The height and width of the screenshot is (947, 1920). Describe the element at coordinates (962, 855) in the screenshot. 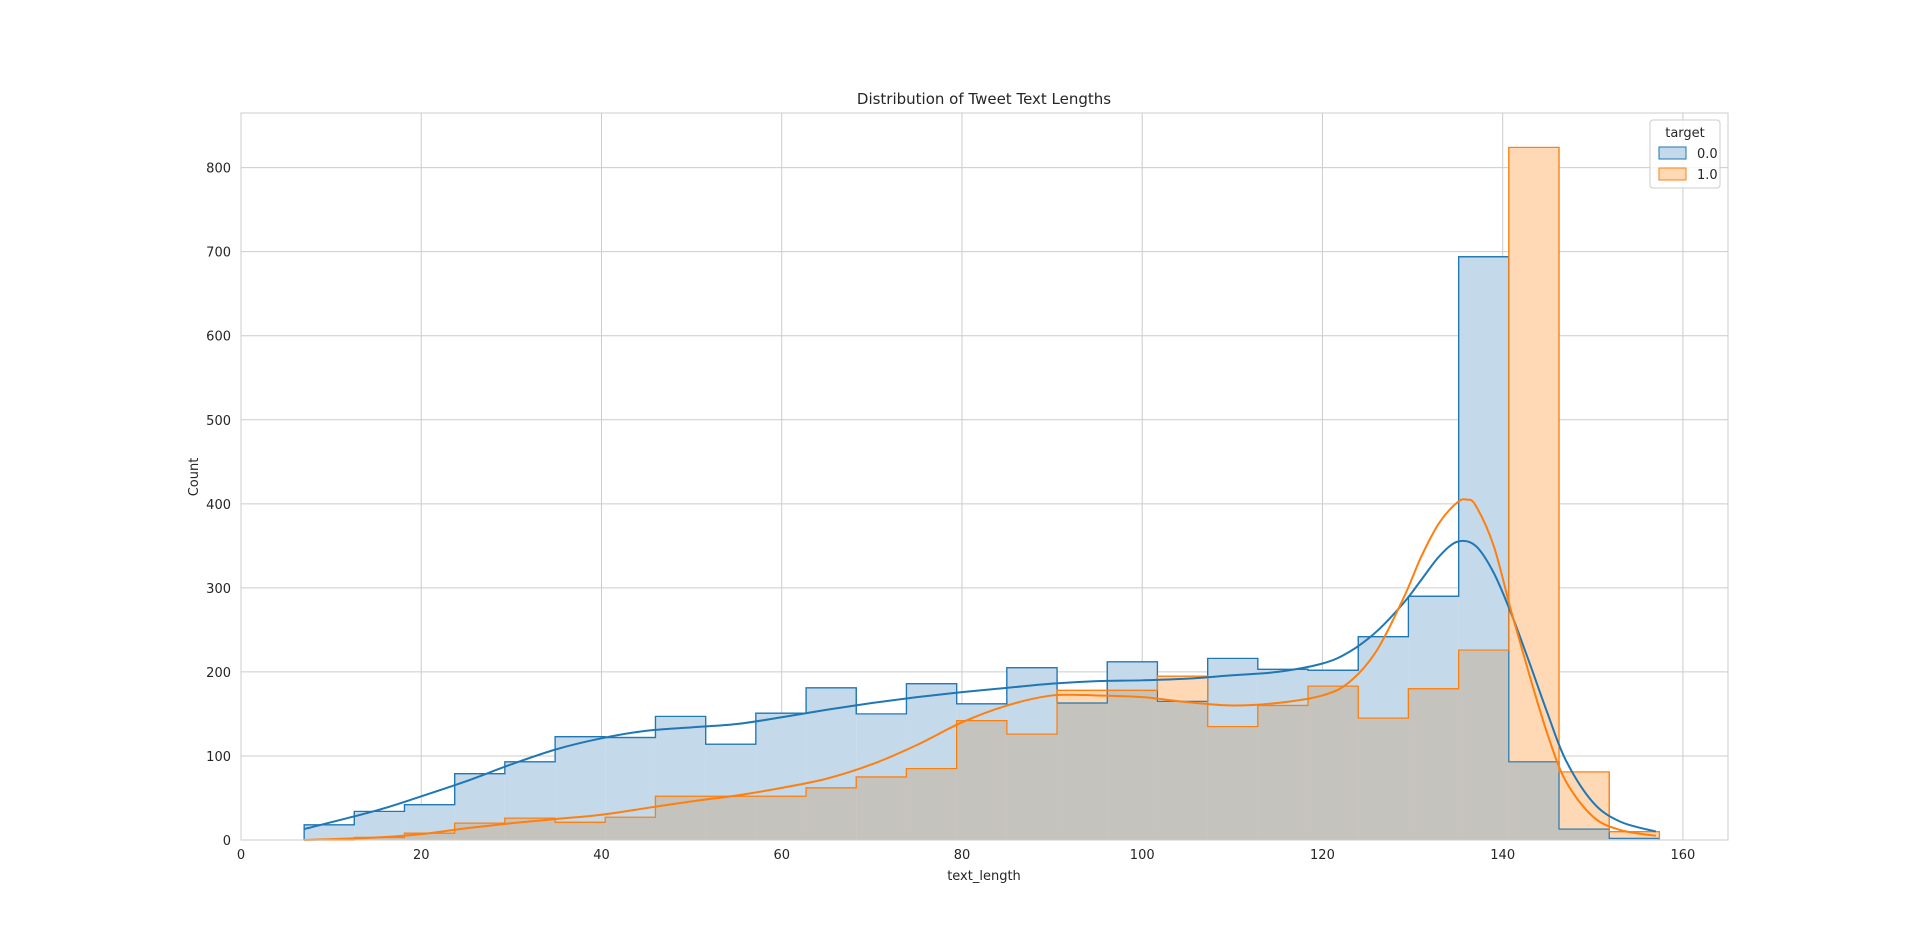

I see `x-tick-label: 80` at that location.